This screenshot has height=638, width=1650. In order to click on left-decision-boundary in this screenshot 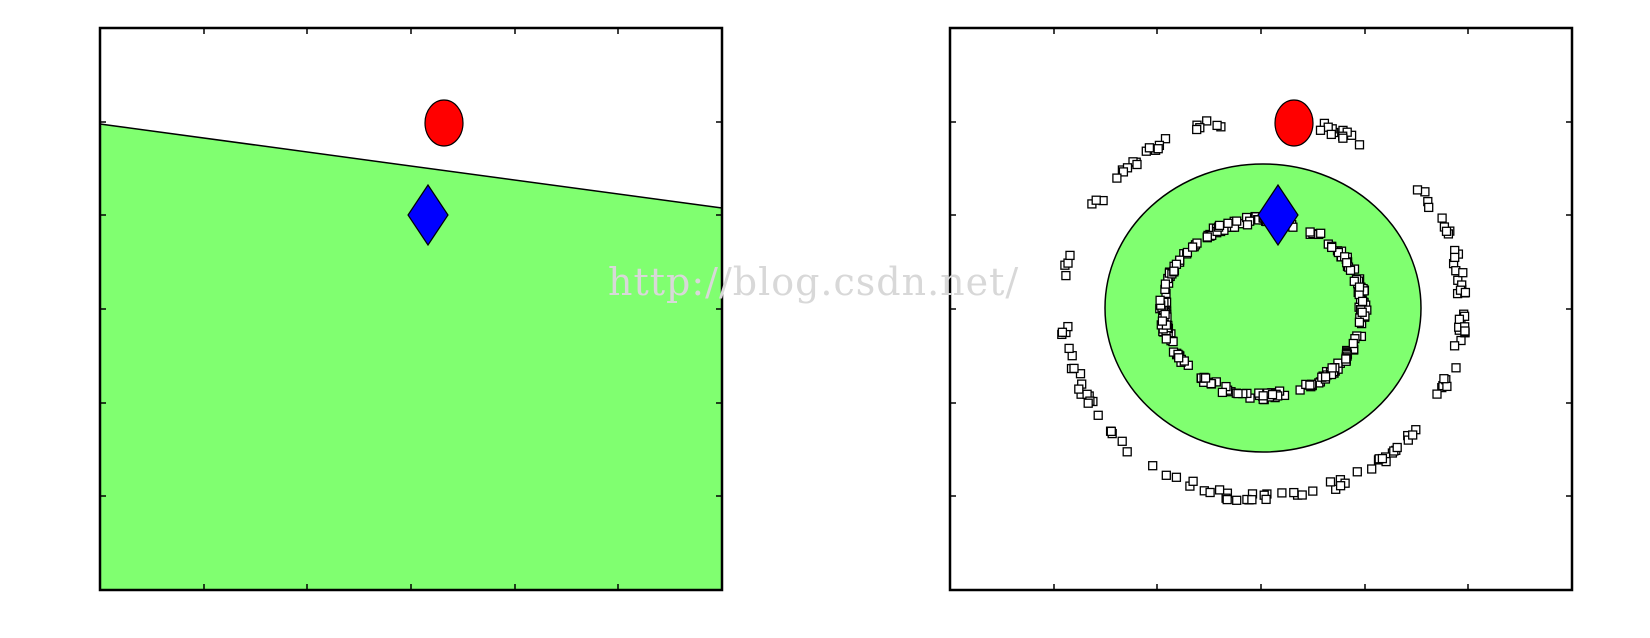, I will do `click(411, 166)`.